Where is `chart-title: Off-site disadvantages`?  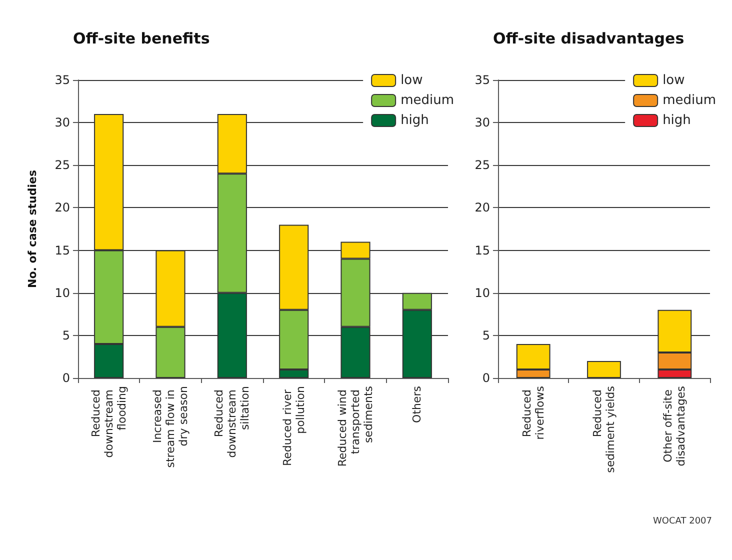
chart-title: Off-site disadvantages is located at coordinates (588, 39).